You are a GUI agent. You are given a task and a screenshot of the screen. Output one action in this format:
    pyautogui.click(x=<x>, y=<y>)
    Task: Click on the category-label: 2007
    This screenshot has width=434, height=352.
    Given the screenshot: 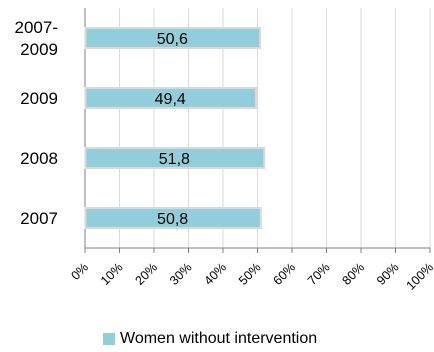 What is the action you would take?
    pyautogui.click(x=39, y=218)
    